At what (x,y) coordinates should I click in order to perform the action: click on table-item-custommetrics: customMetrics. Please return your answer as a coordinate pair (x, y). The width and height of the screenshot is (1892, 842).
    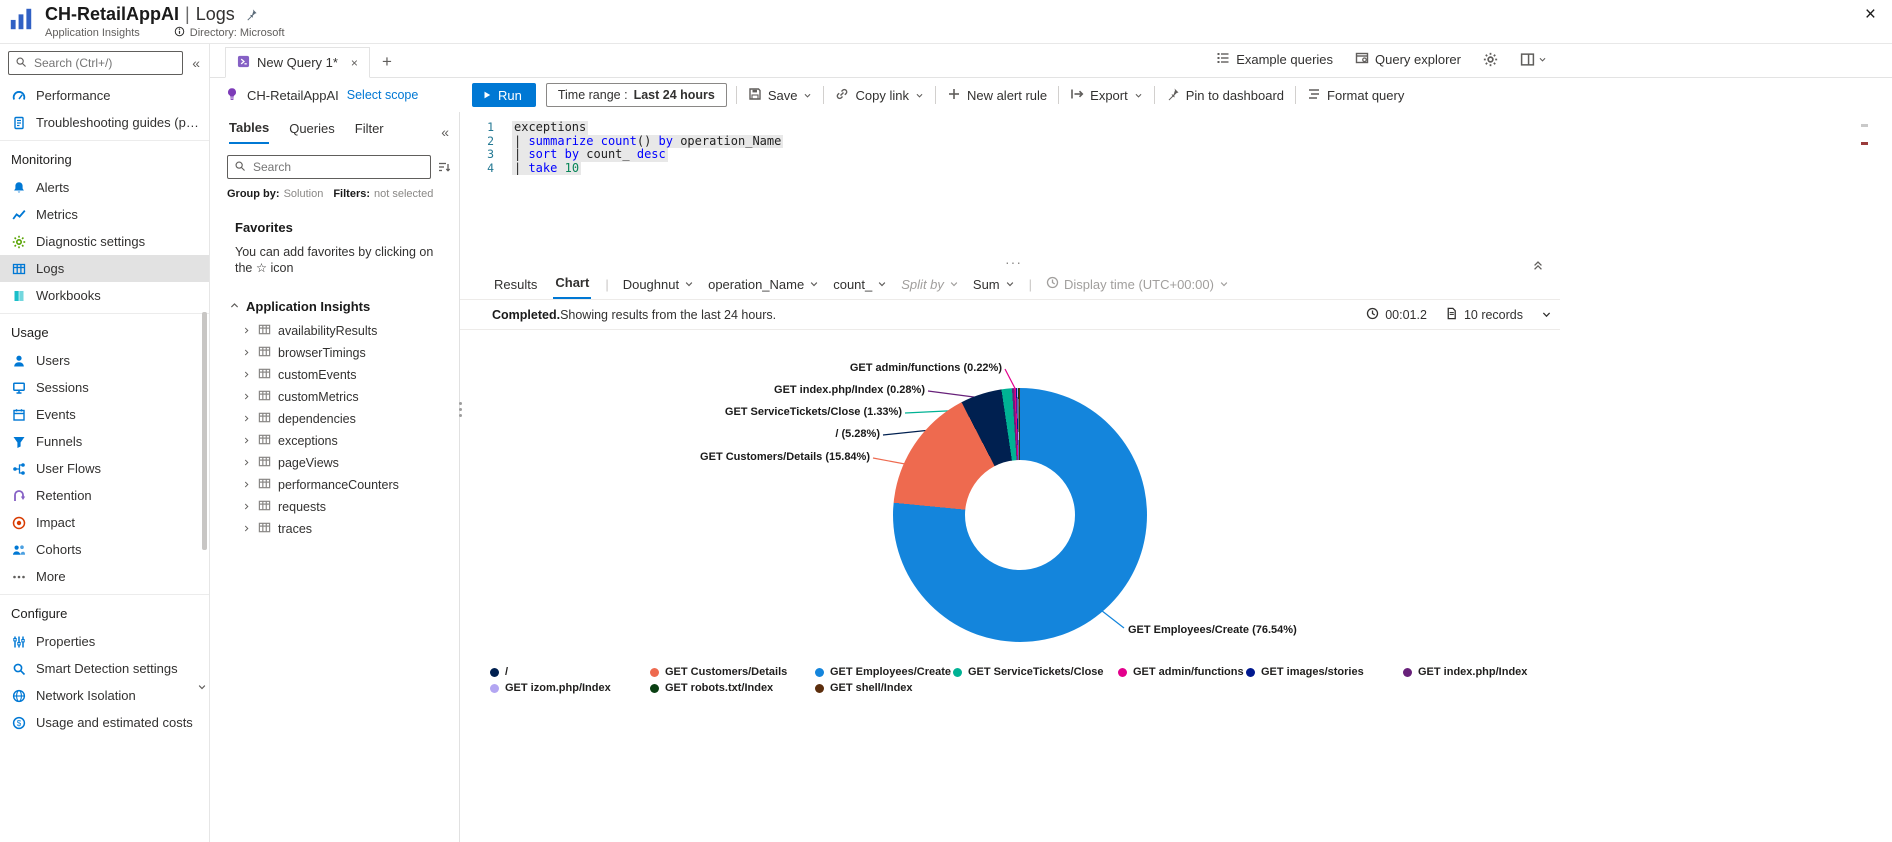
    Looking at the image, I should click on (339, 397).